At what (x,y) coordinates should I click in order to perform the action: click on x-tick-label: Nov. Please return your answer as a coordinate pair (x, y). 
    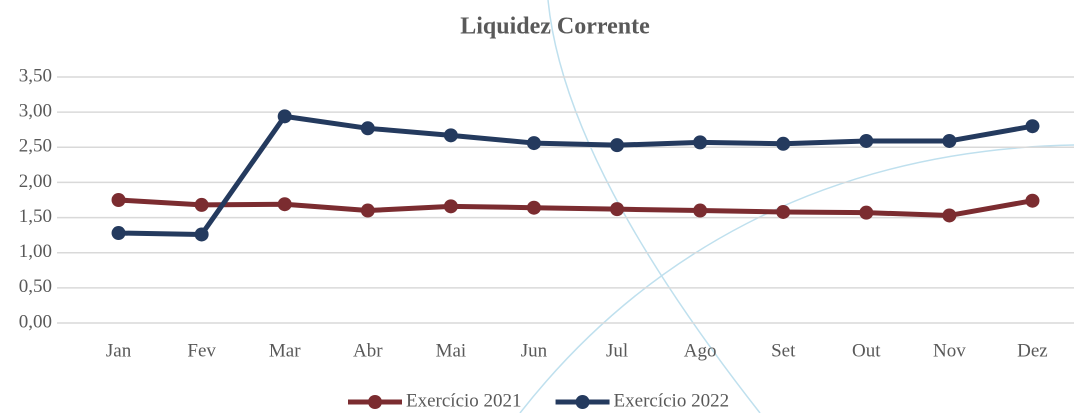
    Looking at the image, I should click on (949, 350).